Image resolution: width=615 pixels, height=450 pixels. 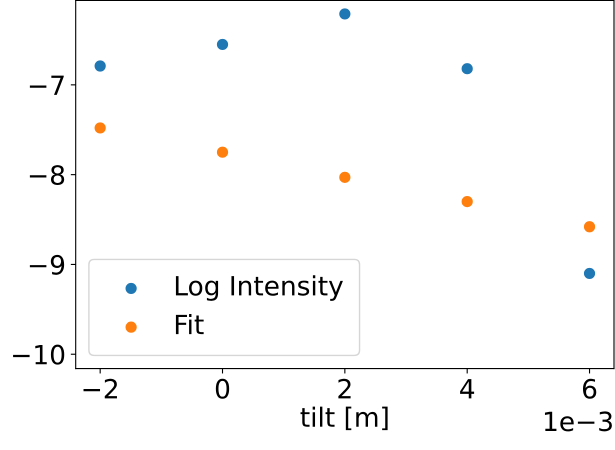 I want to click on y-tick-label: −7, so click(x=47, y=85).